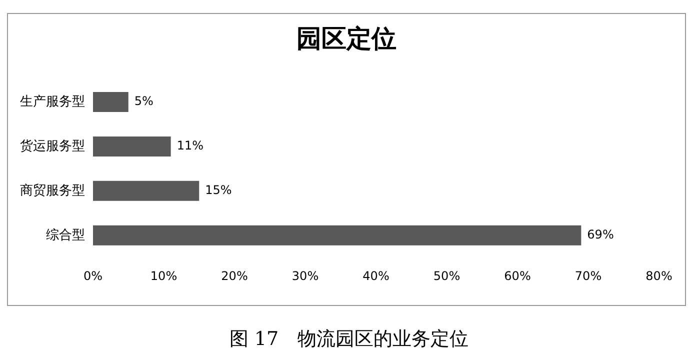  Describe the element at coordinates (65, 235) in the screenshot. I see `y-tick-label: 综合型` at that location.